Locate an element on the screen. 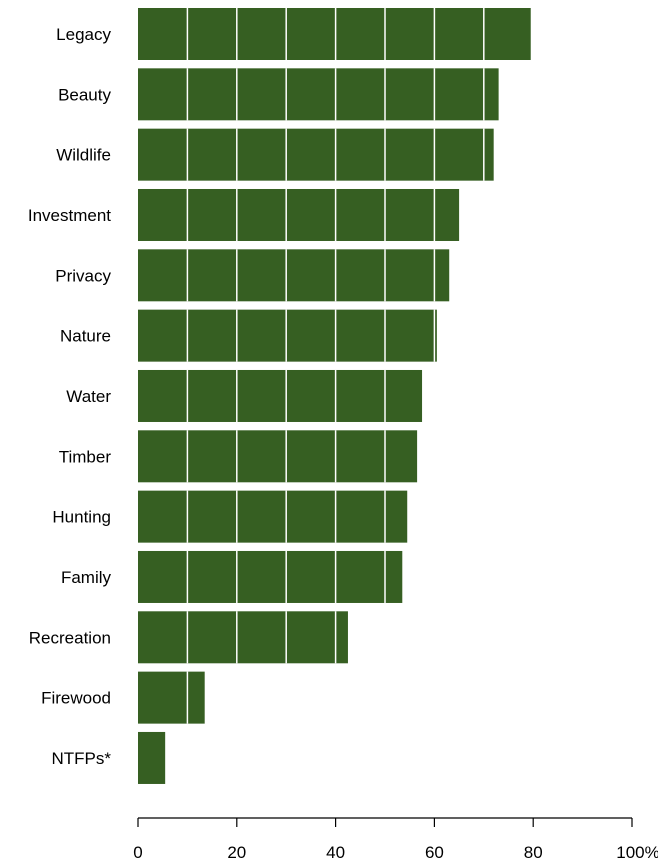 This screenshot has height=867, width=658. bar-investment is located at coordinates (299, 214).